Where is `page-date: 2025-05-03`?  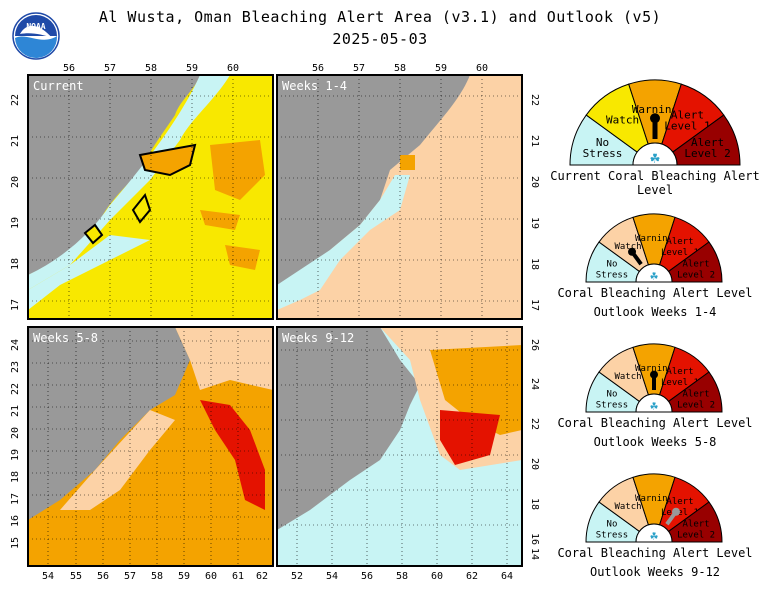 page-date: 2025-05-03 is located at coordinates (380, 39).